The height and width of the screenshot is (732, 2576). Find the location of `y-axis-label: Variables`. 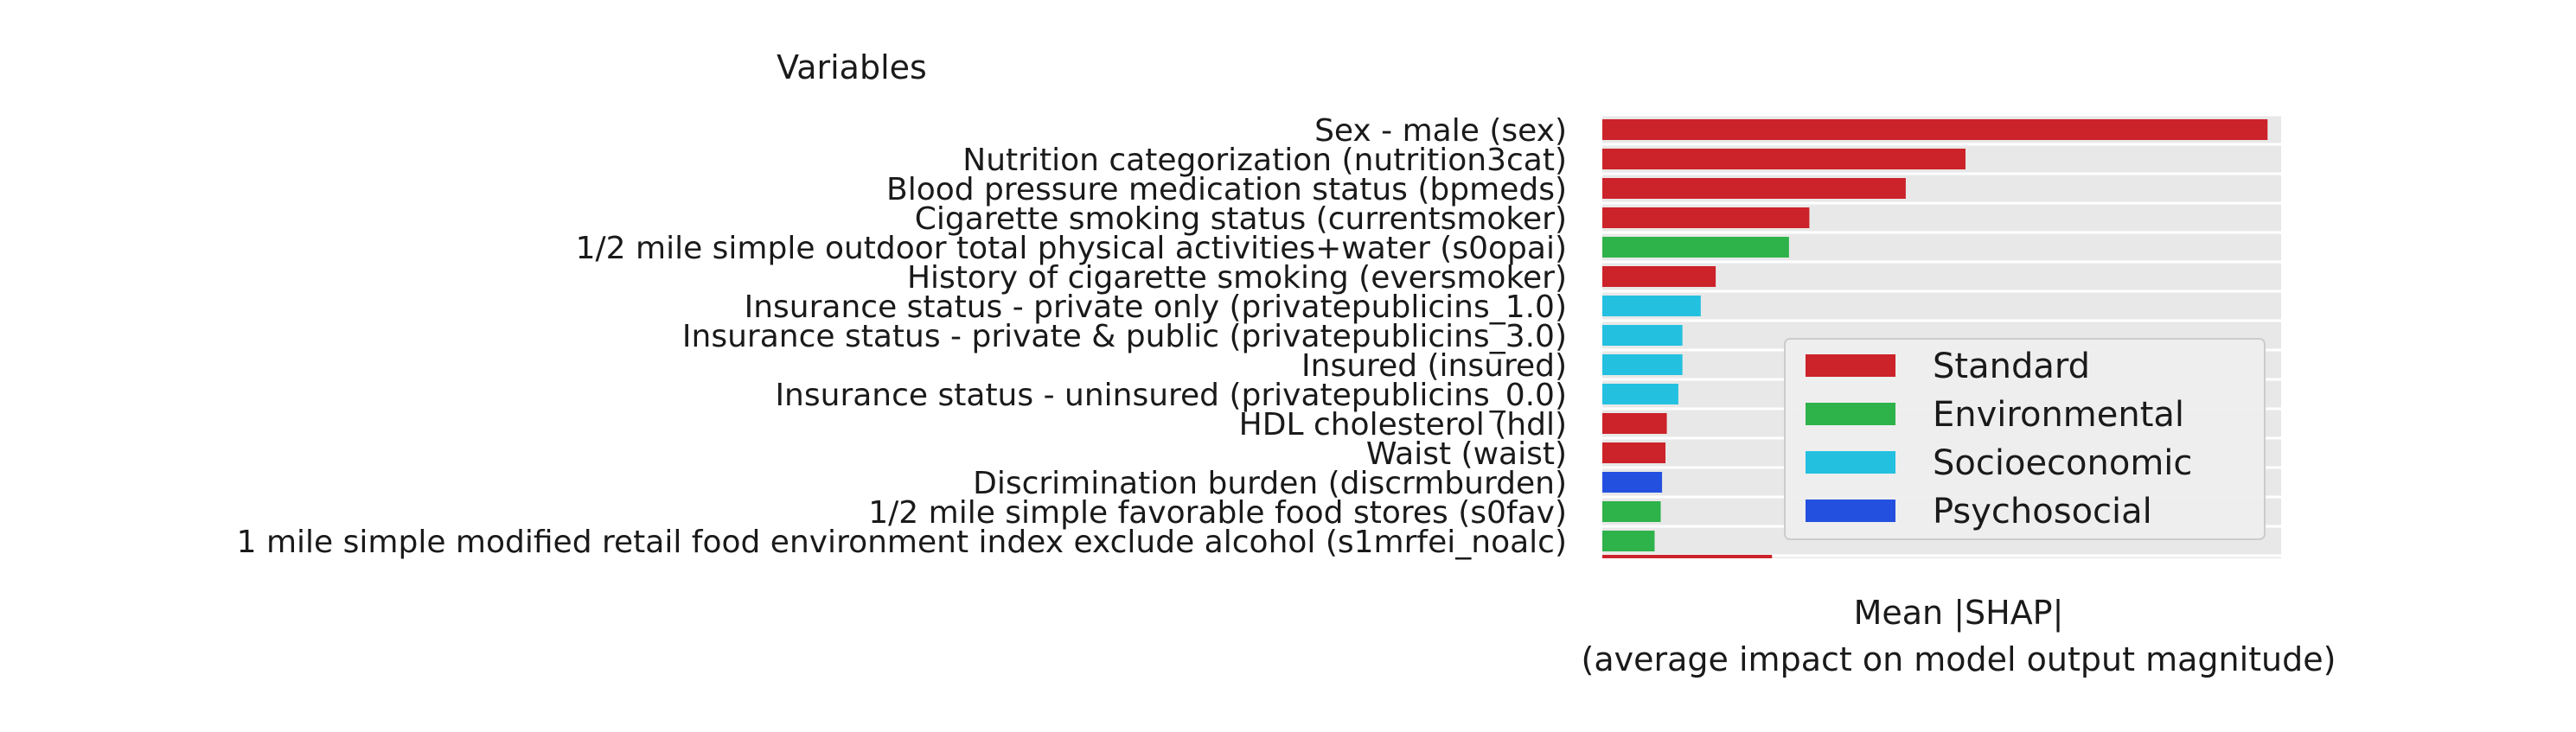

y-axis-label: Variables is located at coordinates (852, 67).